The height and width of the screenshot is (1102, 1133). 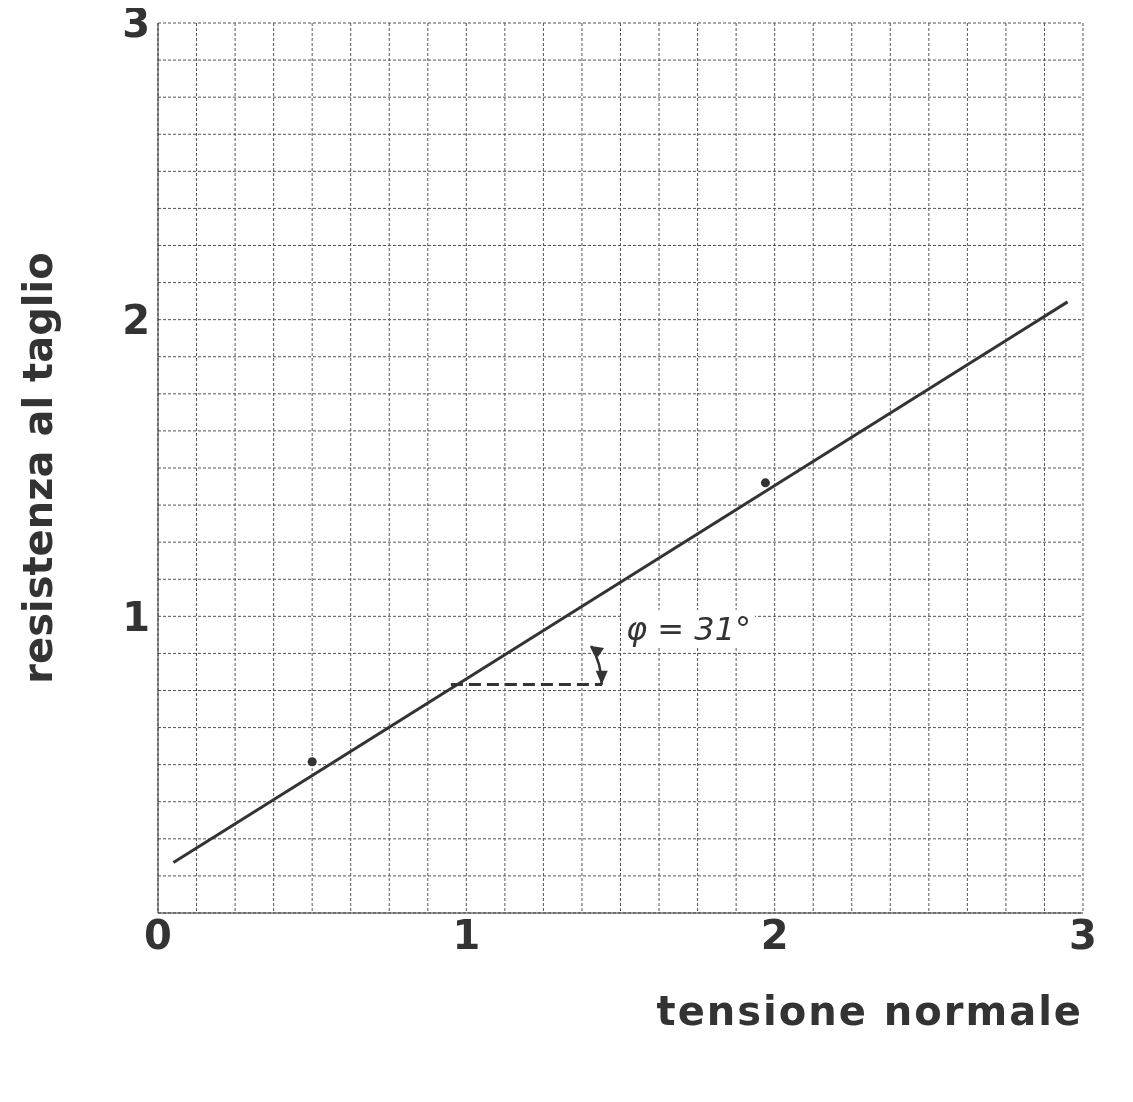 I want to click on x-axis-title: tensione normale, so click(x=869, y=1011).